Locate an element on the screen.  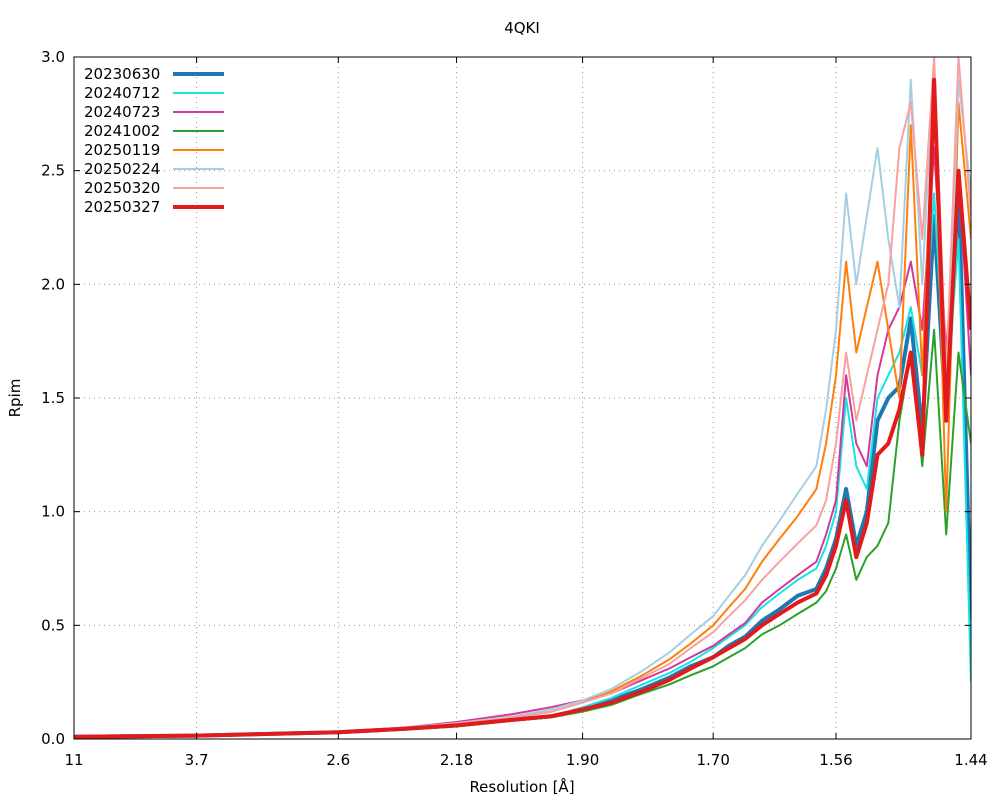
x-tick-label: 1.44 is located at coordinates (970, 760).